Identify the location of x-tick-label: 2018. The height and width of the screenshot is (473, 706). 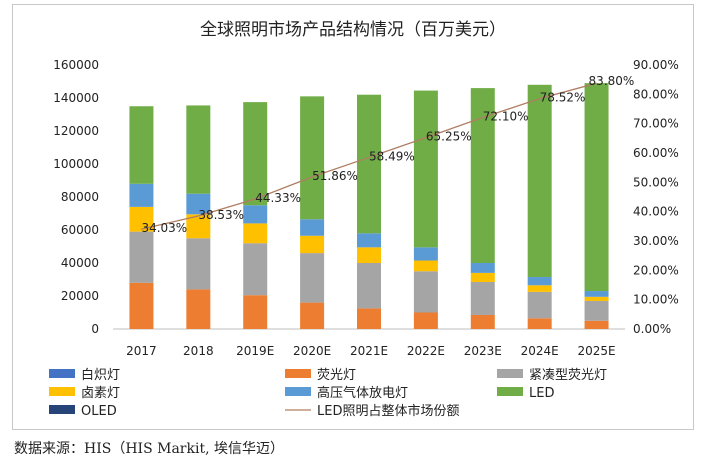
(198, 351).